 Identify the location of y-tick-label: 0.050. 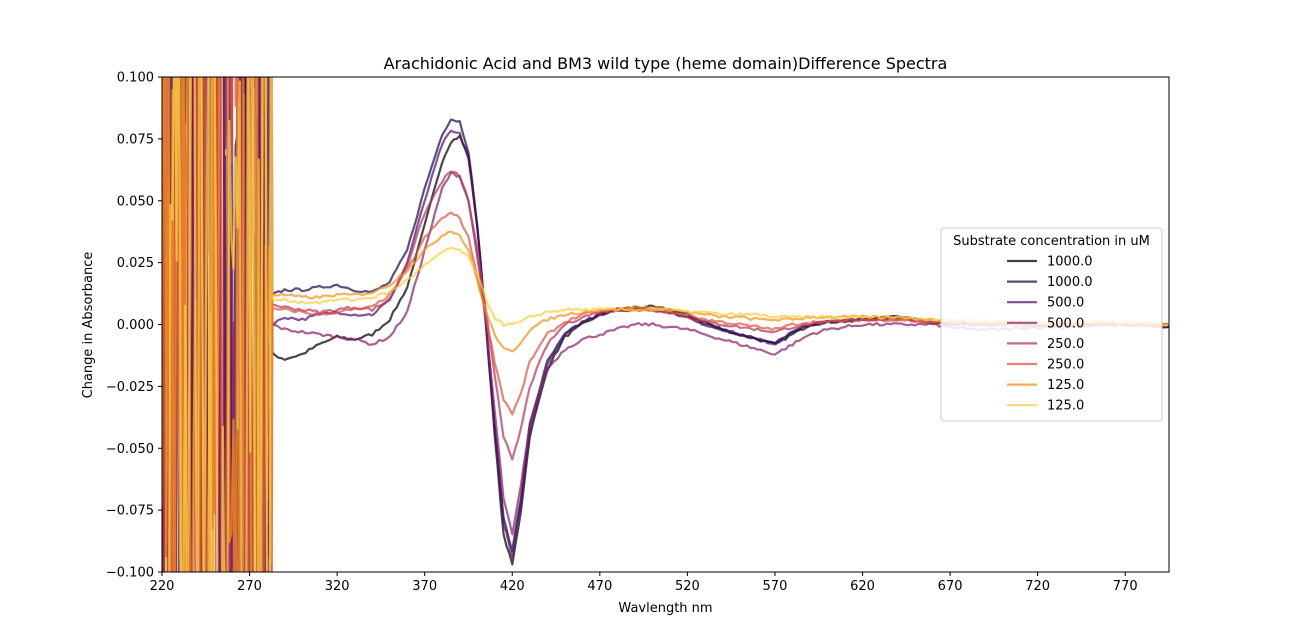
(135, 201).